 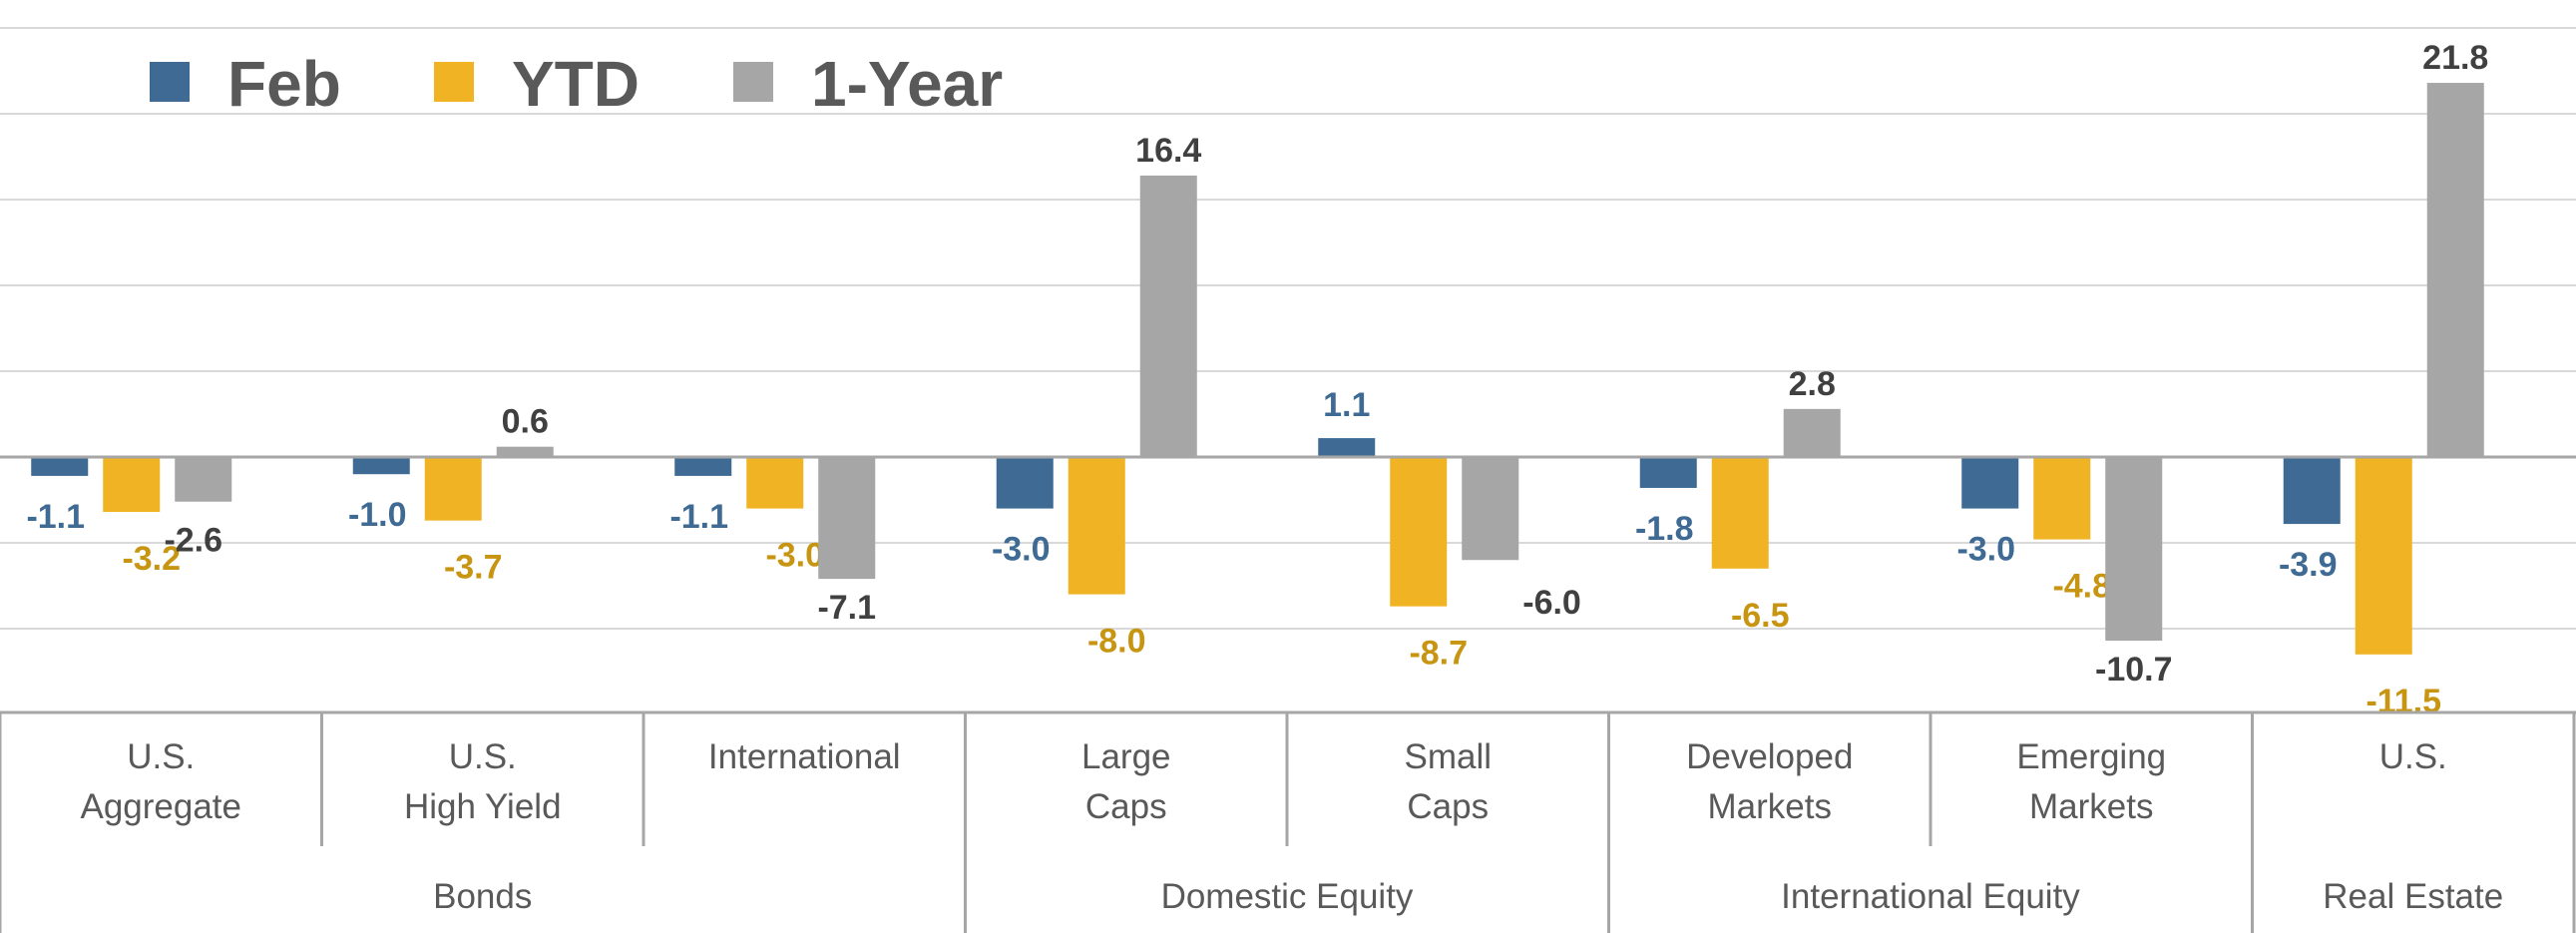 What do you see at coordinates (483, 756) in the screenshot?
I see `category-label-1-0: U.S.` at bounding box center [483, 756].